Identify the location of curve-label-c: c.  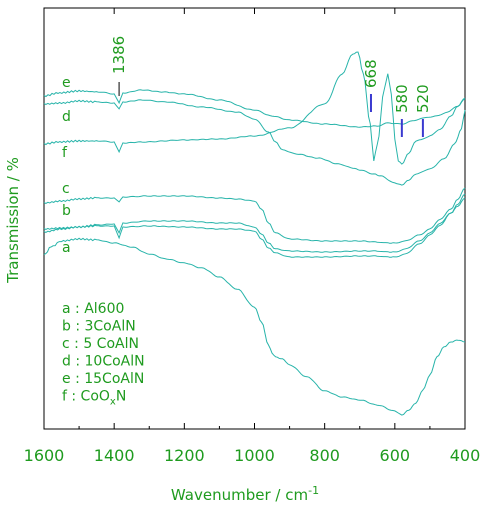
(66, 189).